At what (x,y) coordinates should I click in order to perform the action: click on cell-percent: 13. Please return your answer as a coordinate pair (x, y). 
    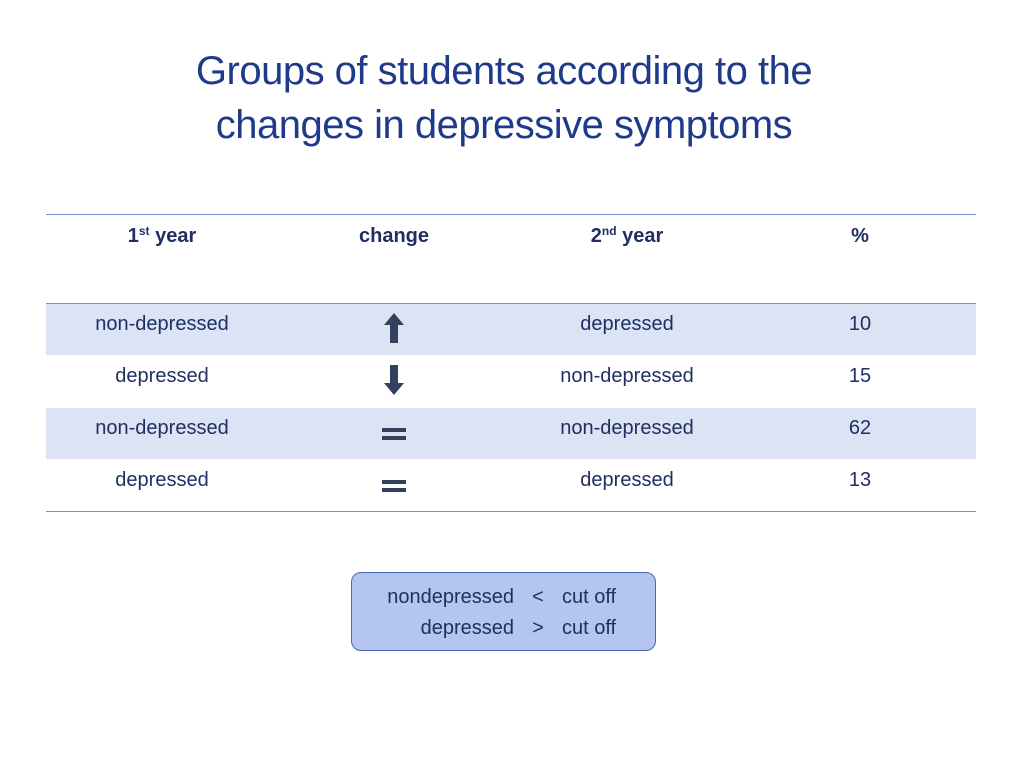
    Looking at the image, I should click on (860, 480).